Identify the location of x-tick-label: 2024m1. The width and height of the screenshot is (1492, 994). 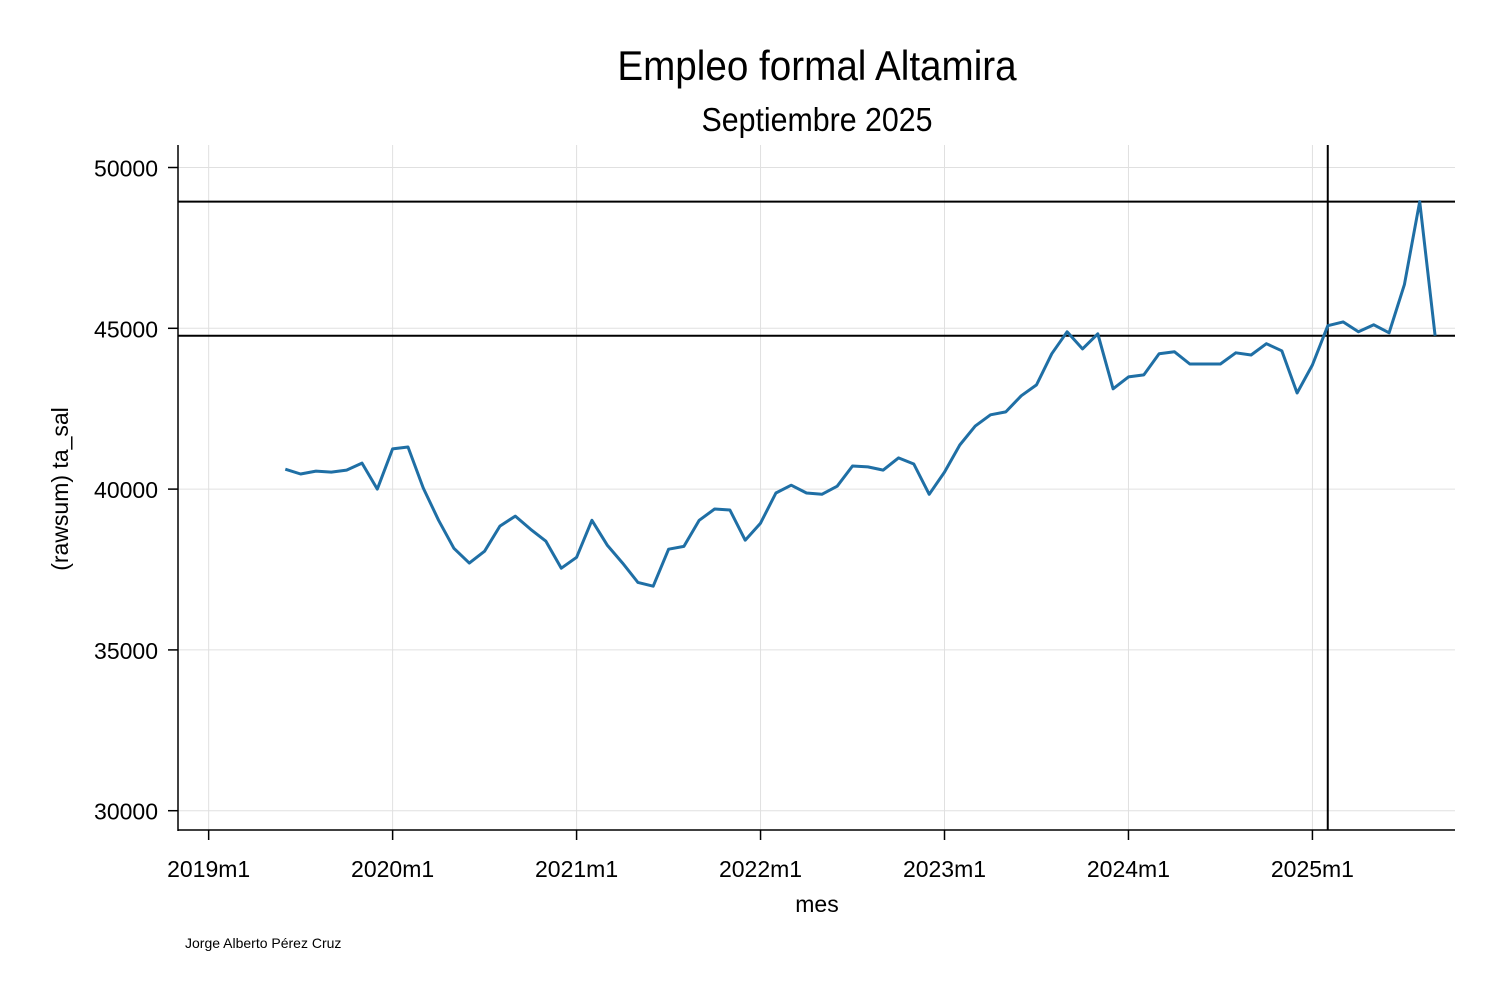
(1128, 869).